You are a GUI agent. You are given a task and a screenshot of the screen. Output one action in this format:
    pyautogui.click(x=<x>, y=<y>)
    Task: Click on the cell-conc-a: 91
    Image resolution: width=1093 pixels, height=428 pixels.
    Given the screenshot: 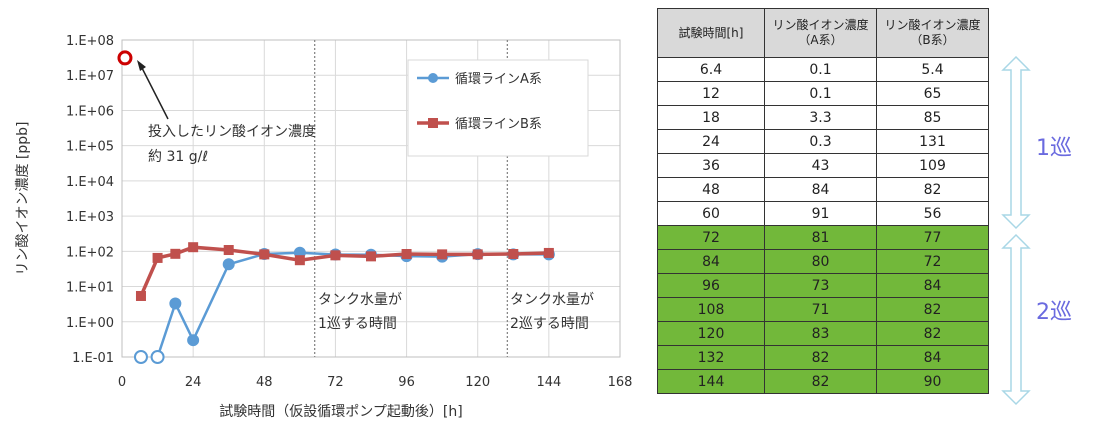 What is the action you would take?
    pyautogui.click(x=820, y=213)
    